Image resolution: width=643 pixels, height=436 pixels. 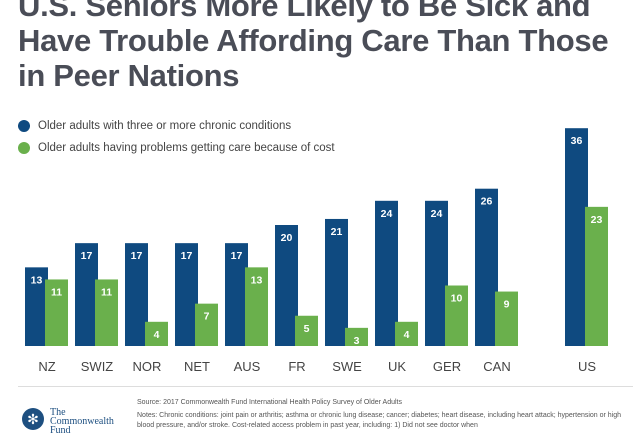 What do you see at coordinates (207, 317) in the screenshot?
I see `data-label: 7` at bounding box center [207, 317].